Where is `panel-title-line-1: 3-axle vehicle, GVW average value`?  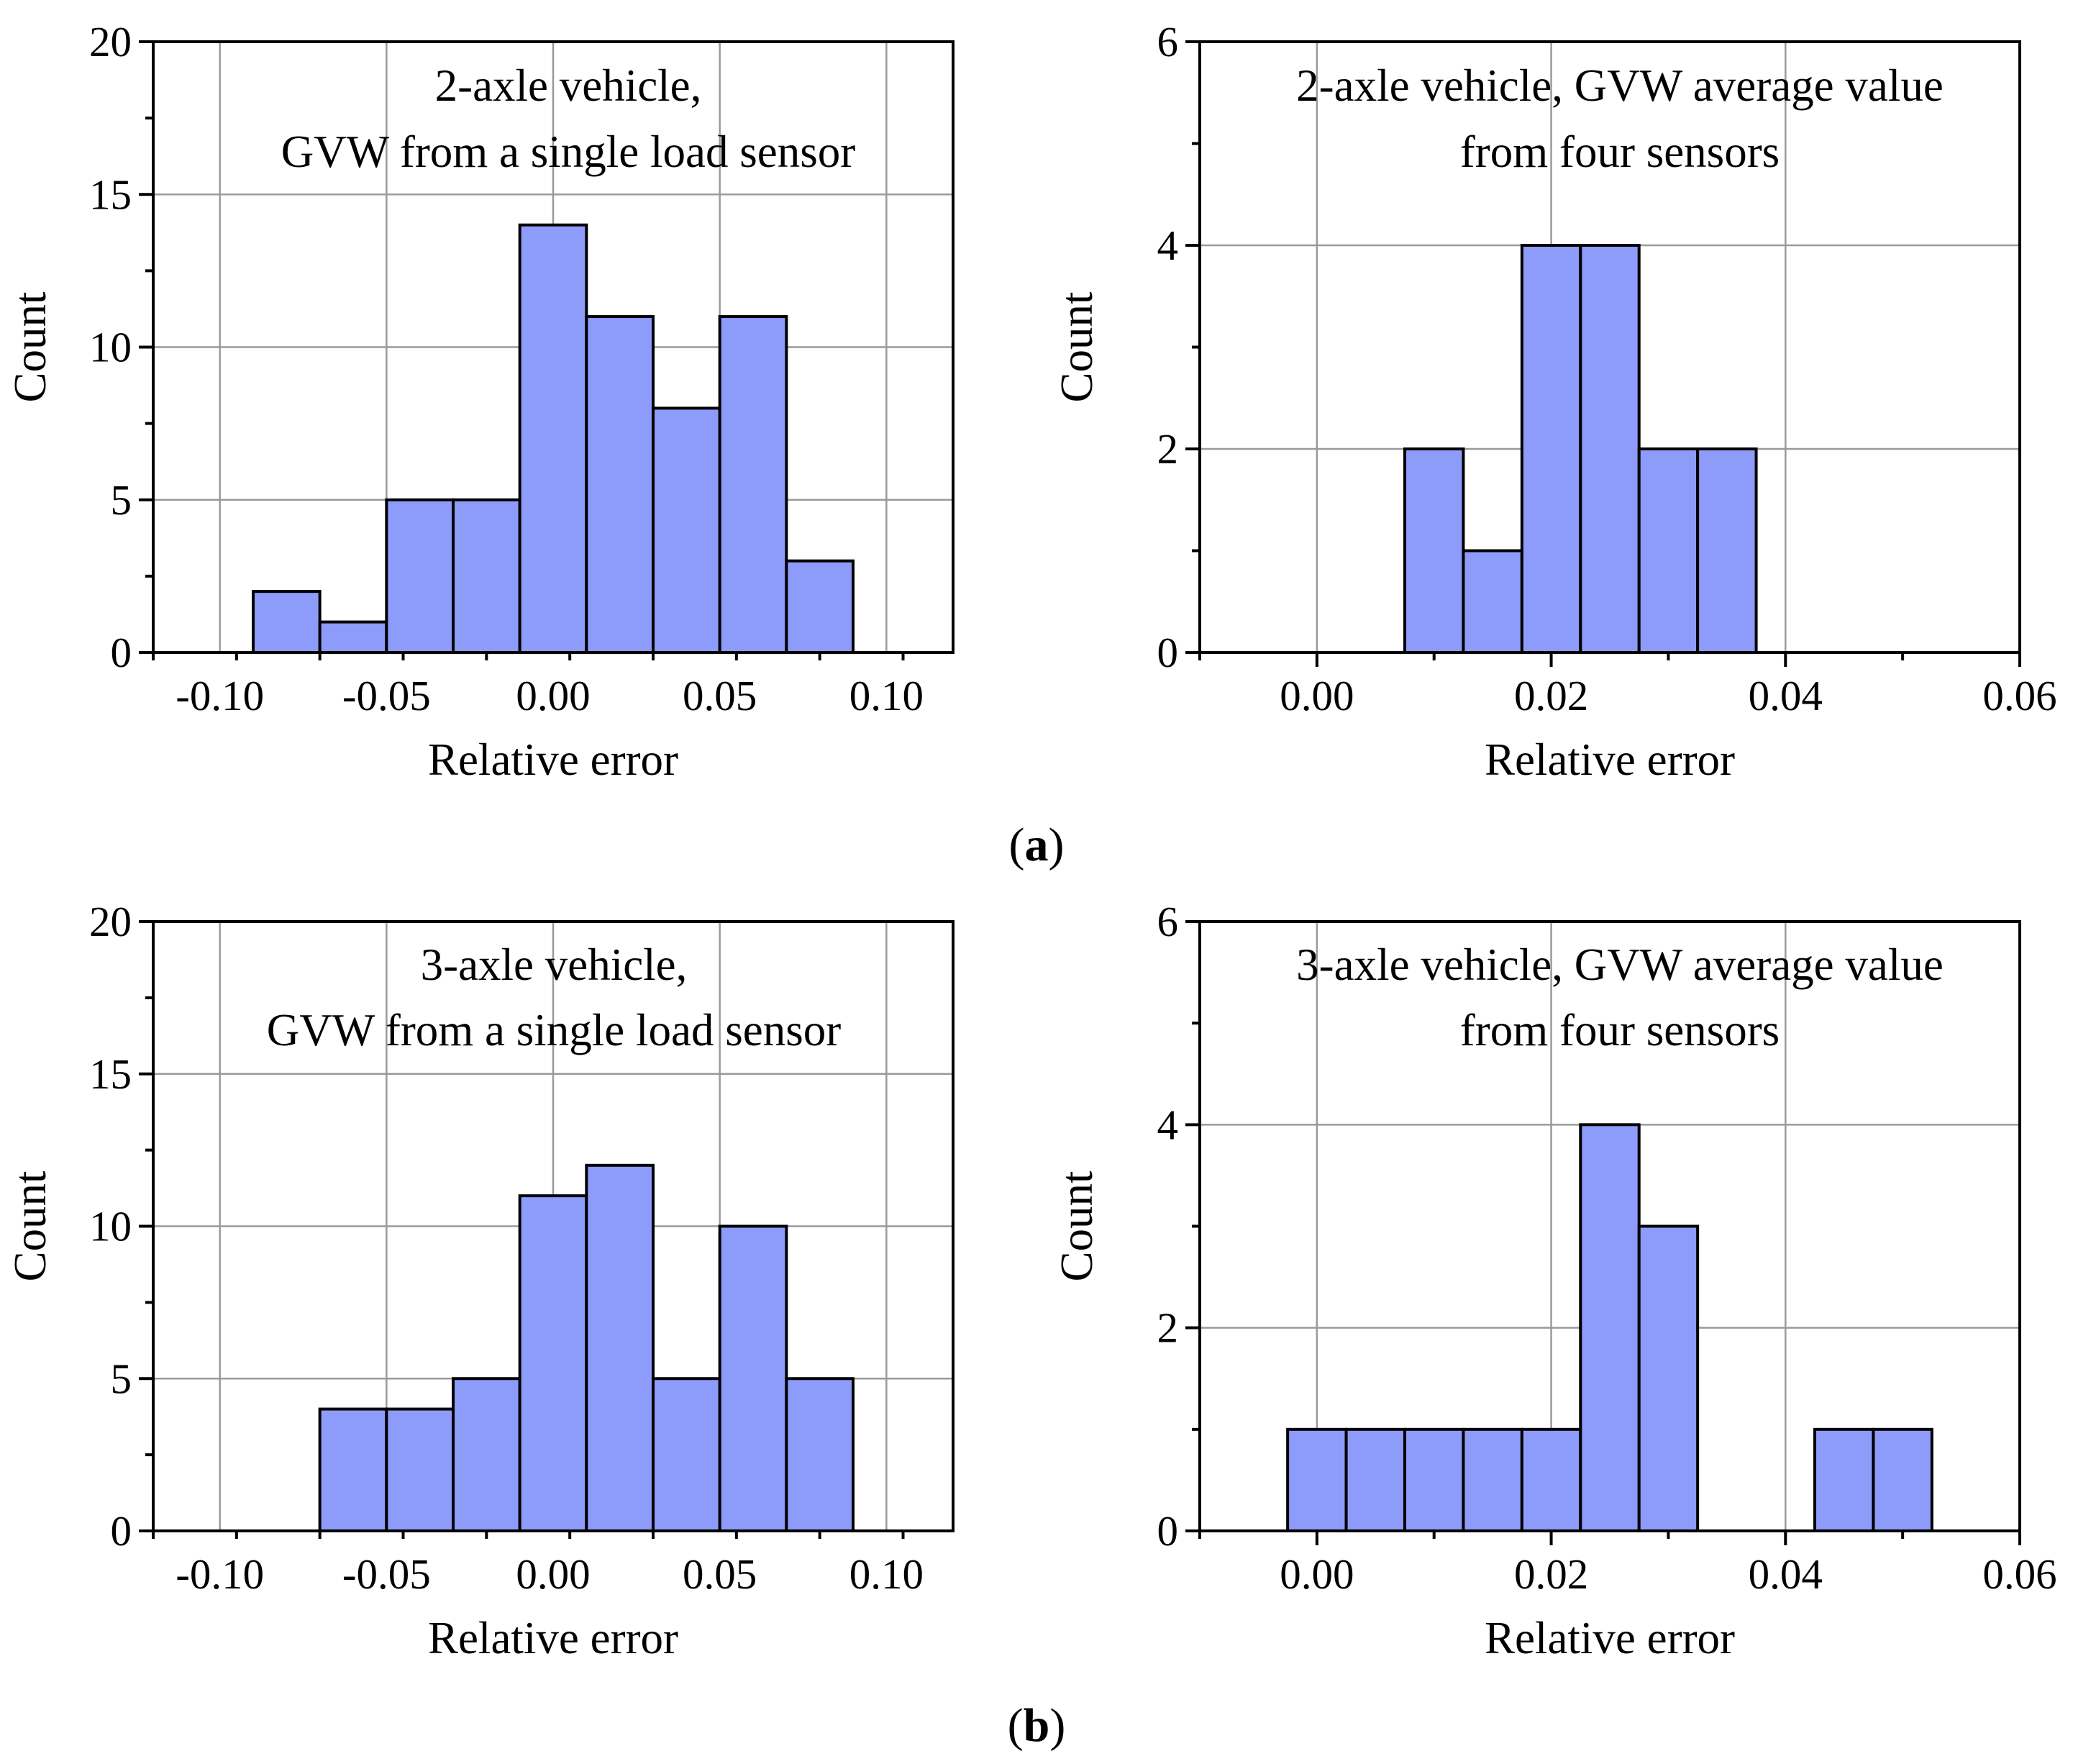
panel-title-line-1: 3-axle vehicle, GVW average value is located at coordinates (1620, 965).